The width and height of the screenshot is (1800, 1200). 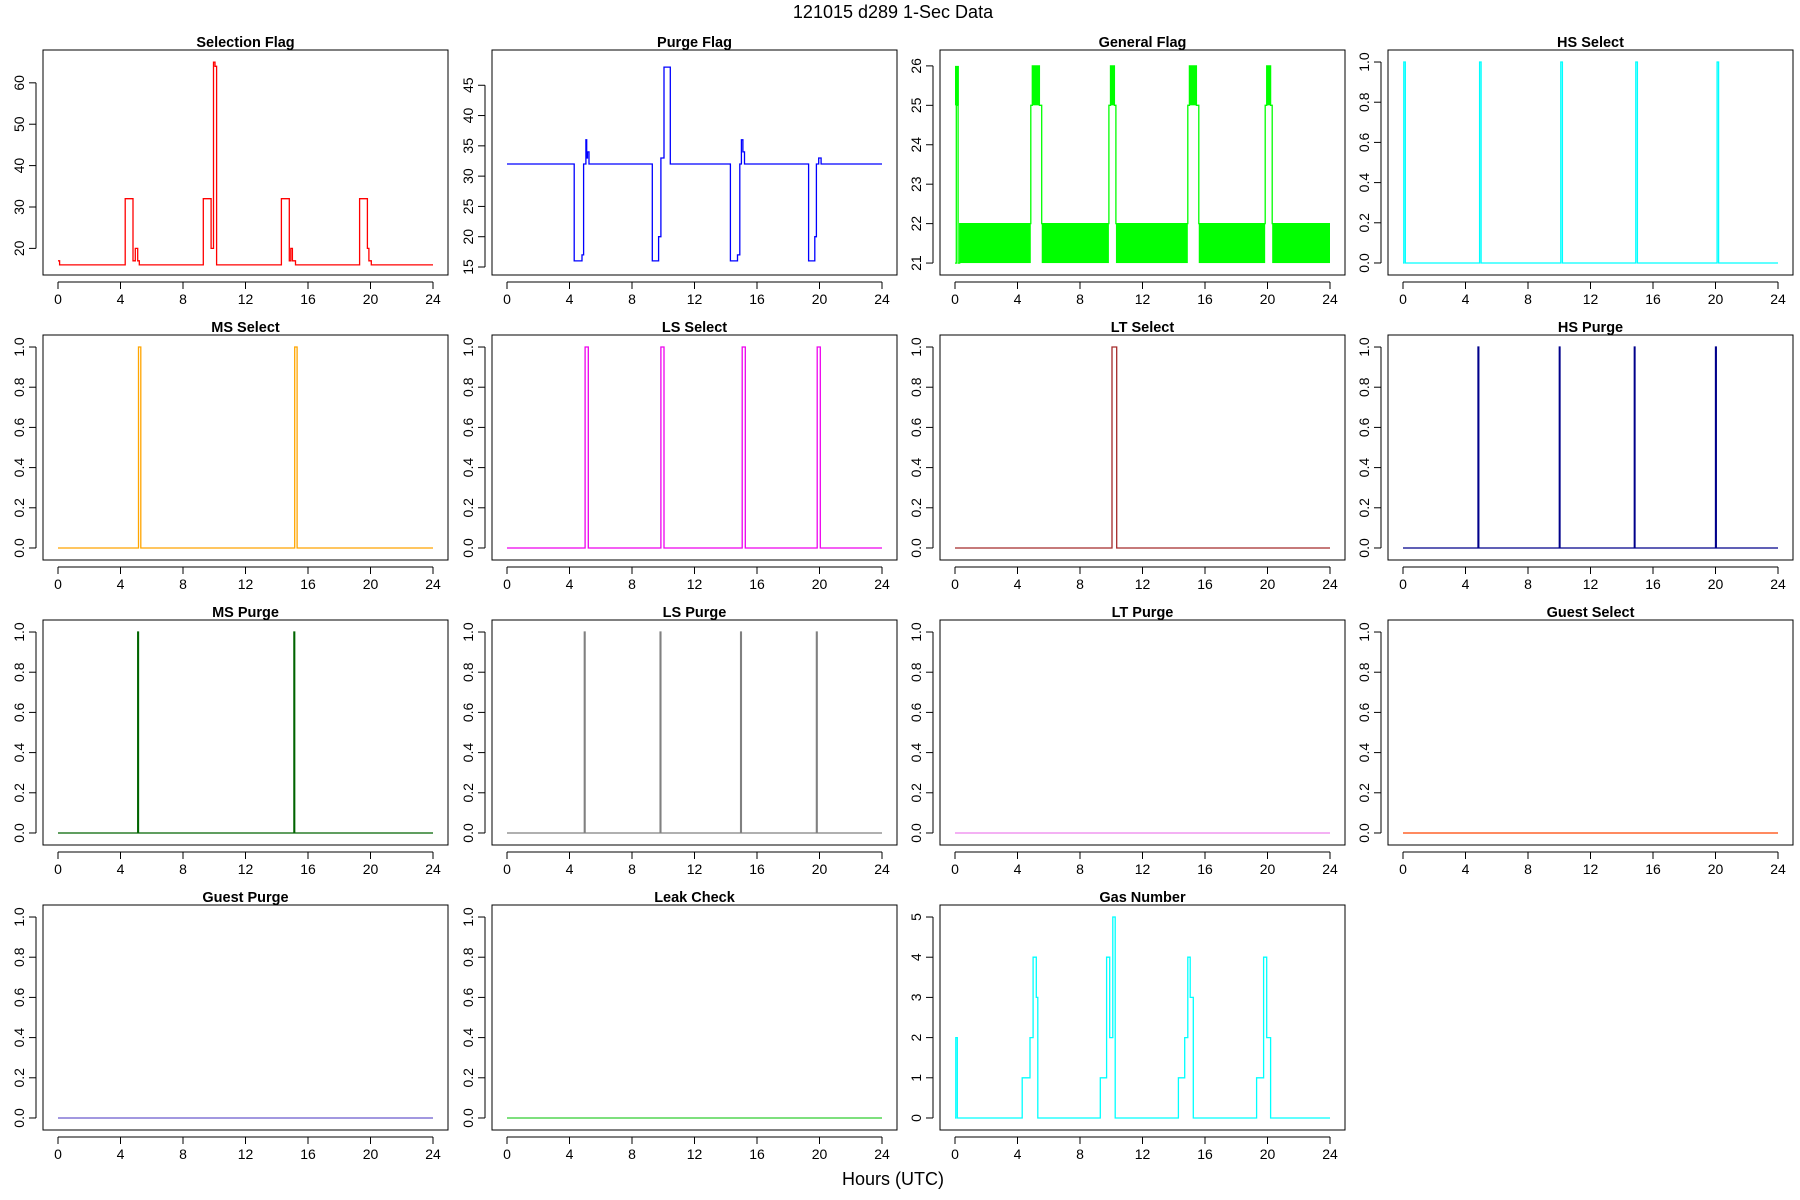 What do you see at coordinates (1575, 456) in the screenshot?
I see `panel-hs-purge: HS Purge 0 4 8 12 16 20 24 0.0 0.2 0.4 0.6 0.8 1.0` at bounding box center [1575, 456].